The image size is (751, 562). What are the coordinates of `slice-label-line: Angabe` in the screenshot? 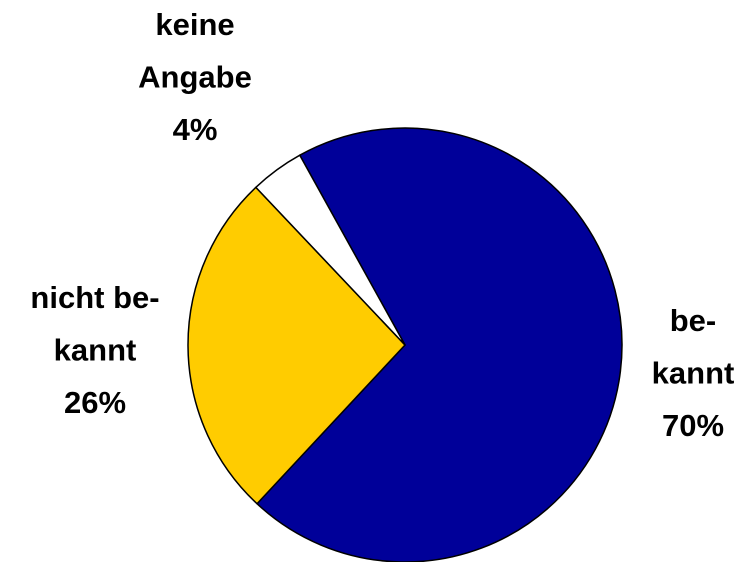 It's located at (195, 77).